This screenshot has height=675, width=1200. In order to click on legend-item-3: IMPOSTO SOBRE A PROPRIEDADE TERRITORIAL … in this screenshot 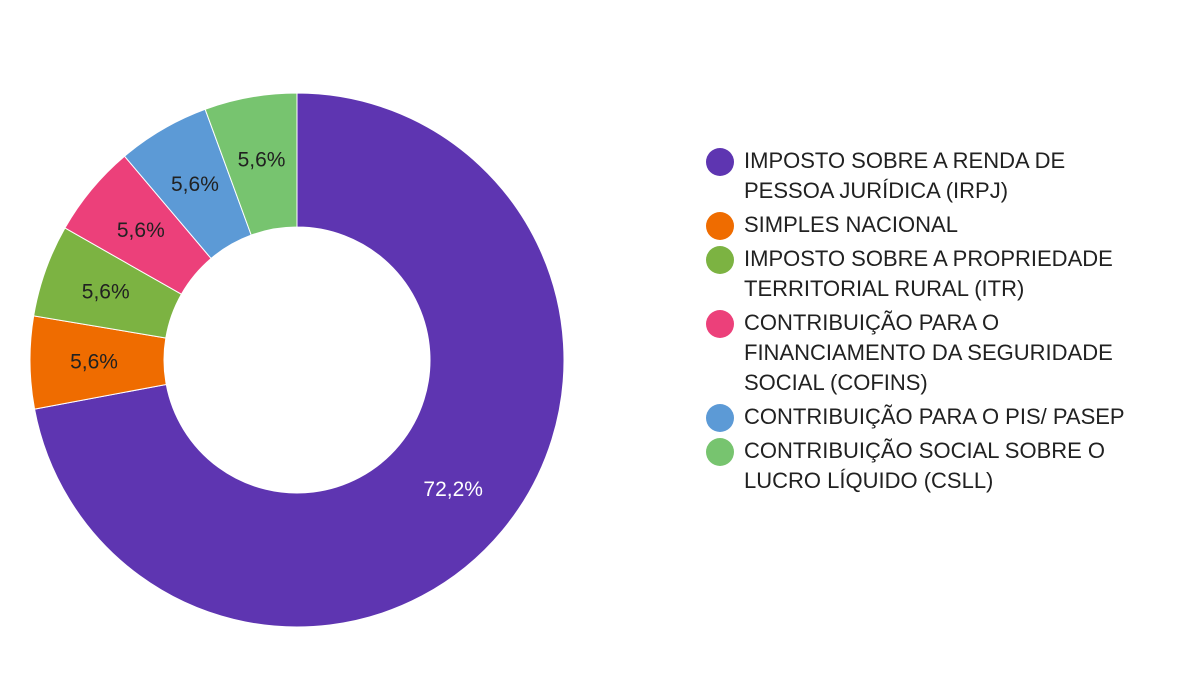, I will do `click(936, 274)`.